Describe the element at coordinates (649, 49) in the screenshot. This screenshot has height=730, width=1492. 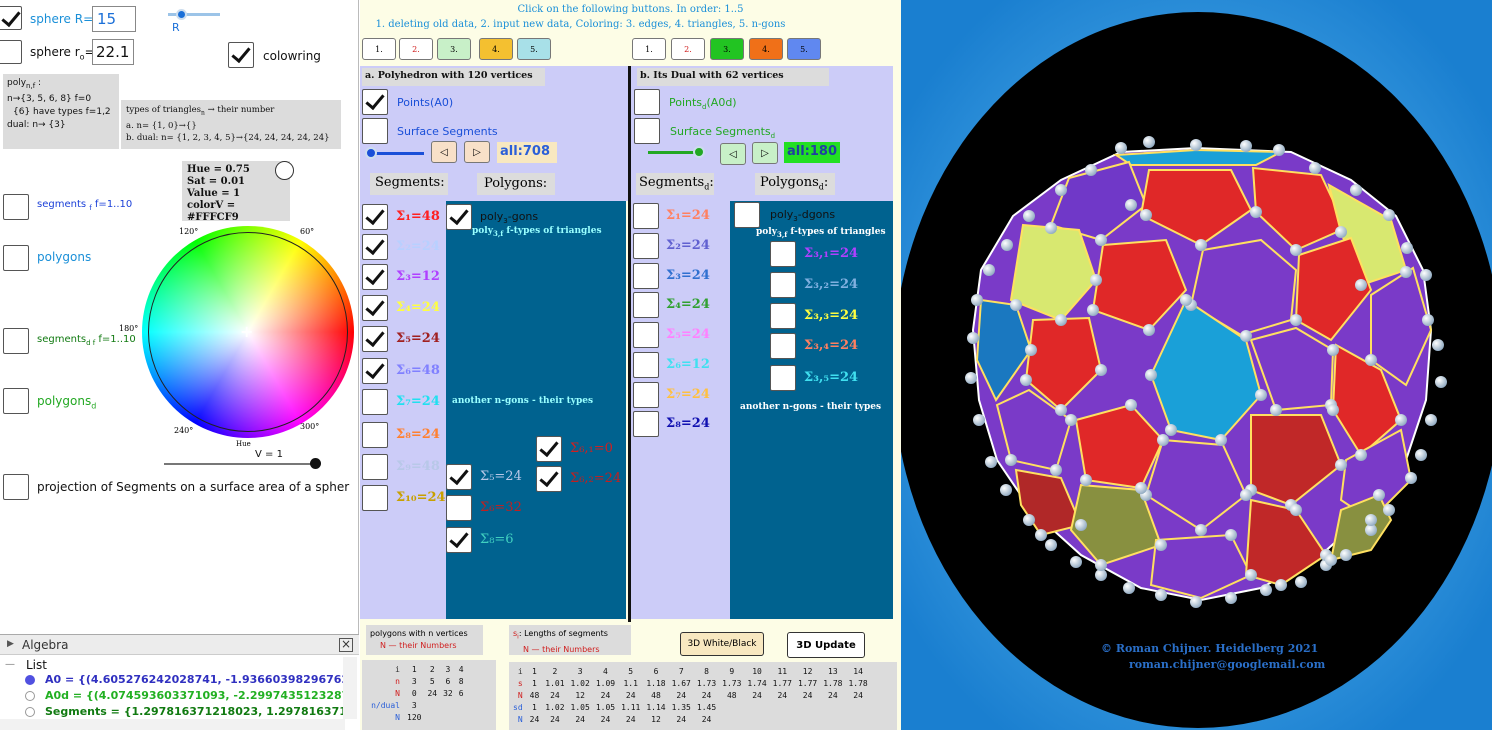
I see `step-button-b-1: 1.` at that location.